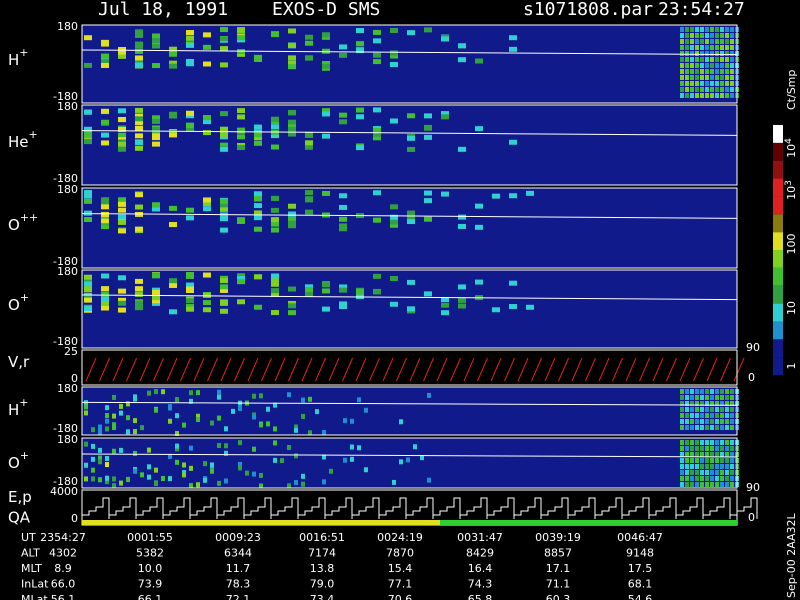 The width and height of the screenshot is (800, 600). Describe the element at coordinates (29, 217) in the screenshot. I see `ion-charge: ++` at that location.